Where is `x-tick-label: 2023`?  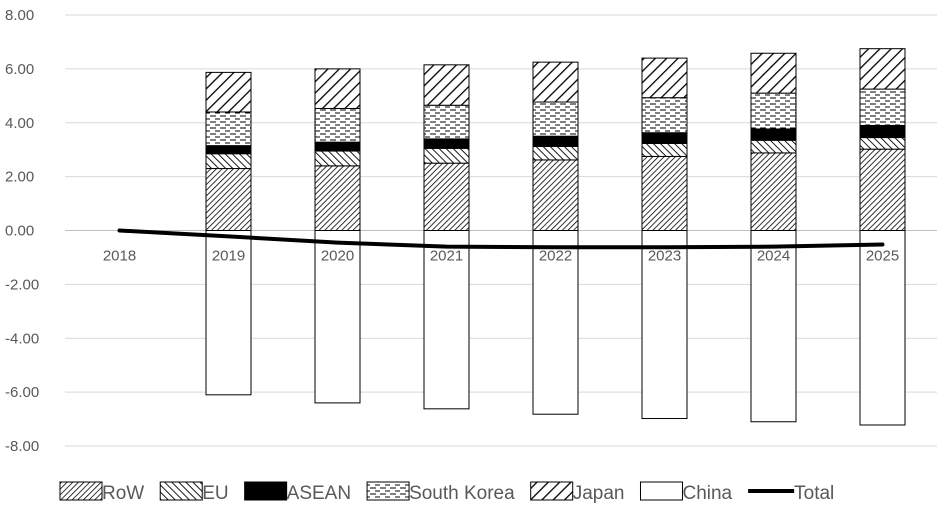
x-tick-label: 2023 is located at coordinates (664, 256).